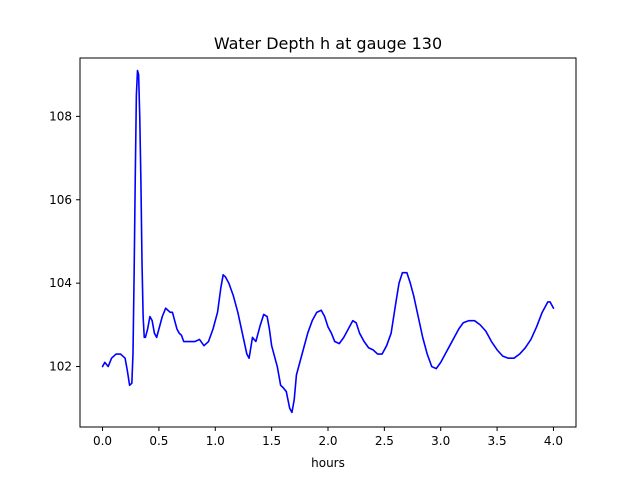  What do you see at coordinates (64, 241) in the screenshot?
I see `y-axis-ticks: 102 104 106 108` at bounding box center [64, 241].